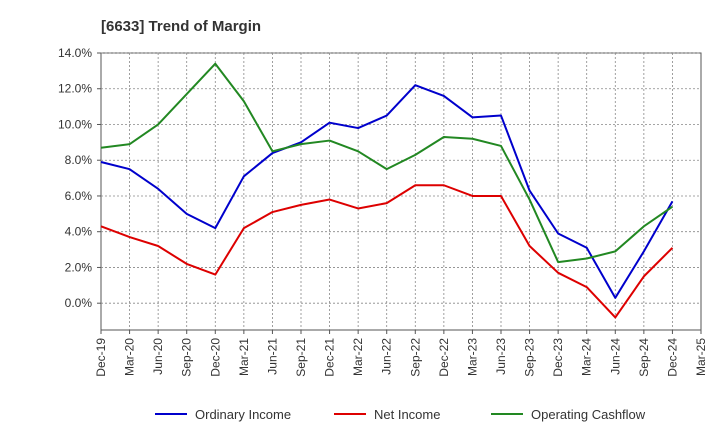 This screenshot has width=720, height=440. I want to click on chart-title: [6633] Trend of Margin, so click(181, 26).